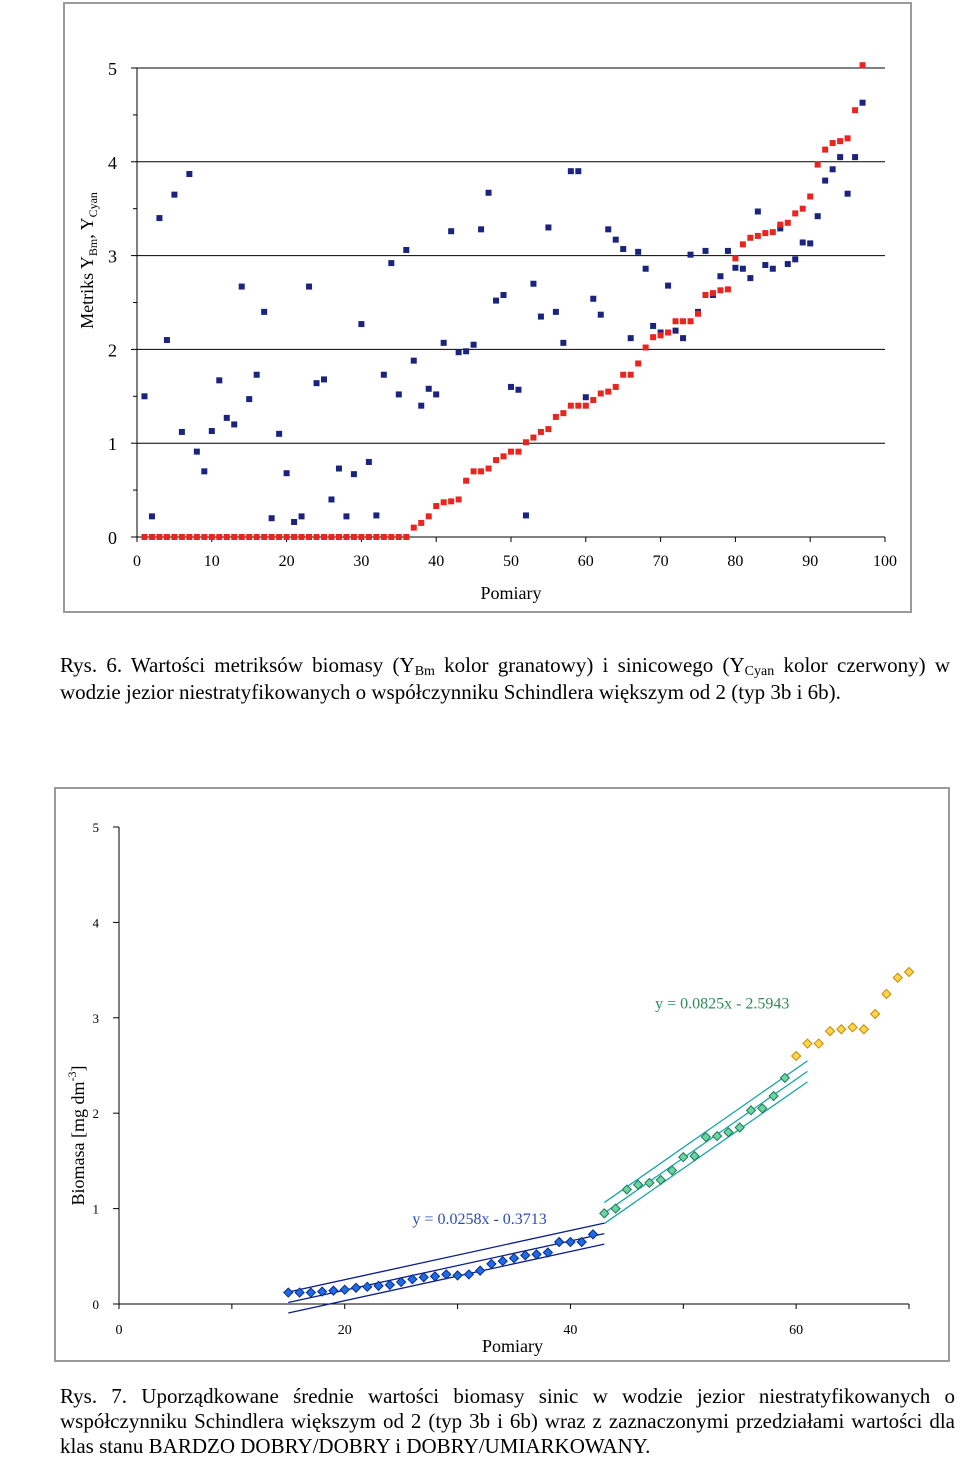 The image size is (960, 1465). What do you see at coordinates (661, 561) in the screenshot?
I see `x-tick-label: 70` at bounding box center [661, 561].